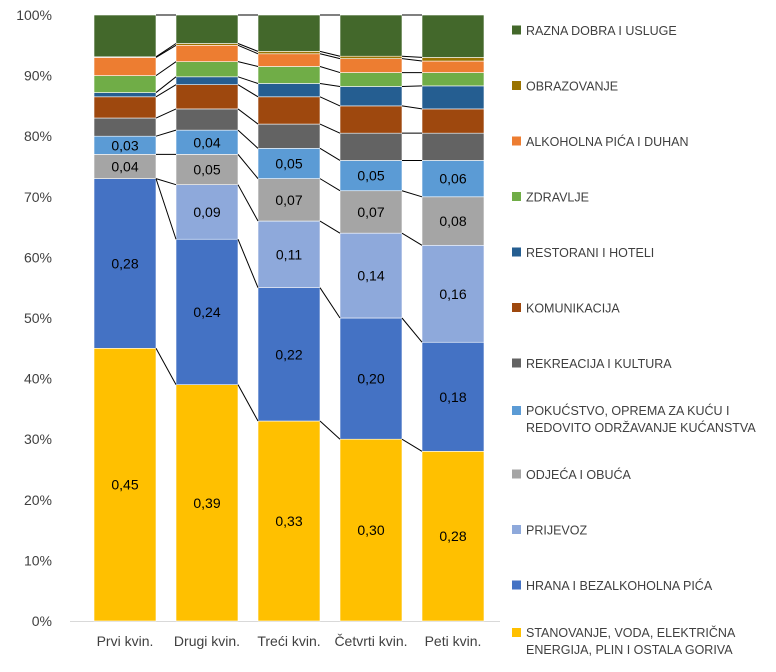 This screenshot has width=776, height=672. What do you see at coordinates (453, 641) in the screenshot?
I see `x-tick-label: Peti kvin.` at bounding box center [453, 641].